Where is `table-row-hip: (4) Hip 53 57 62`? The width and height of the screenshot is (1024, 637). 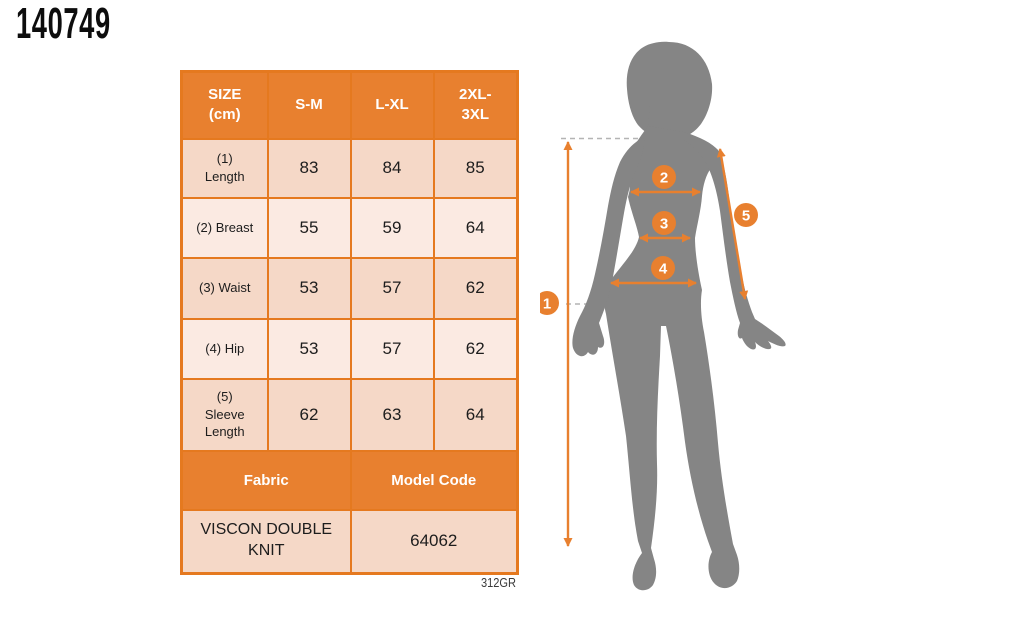
table-row-hip: (4) Hip 53 57 62 is located at coordinates (349, 348).